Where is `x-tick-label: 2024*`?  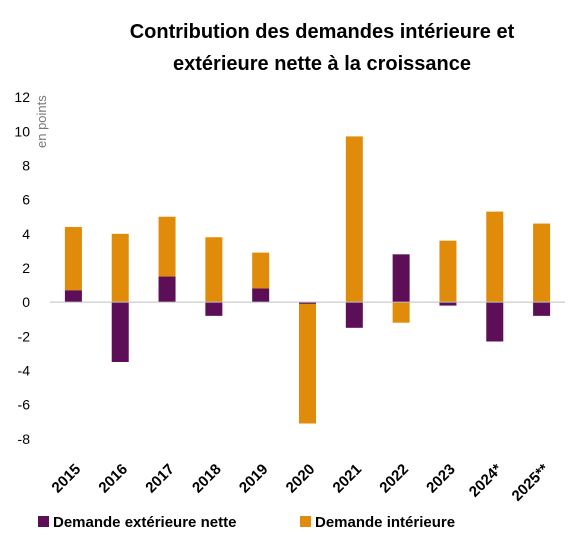 x-tick-label: 2024* is located at coordinates (486, 481).